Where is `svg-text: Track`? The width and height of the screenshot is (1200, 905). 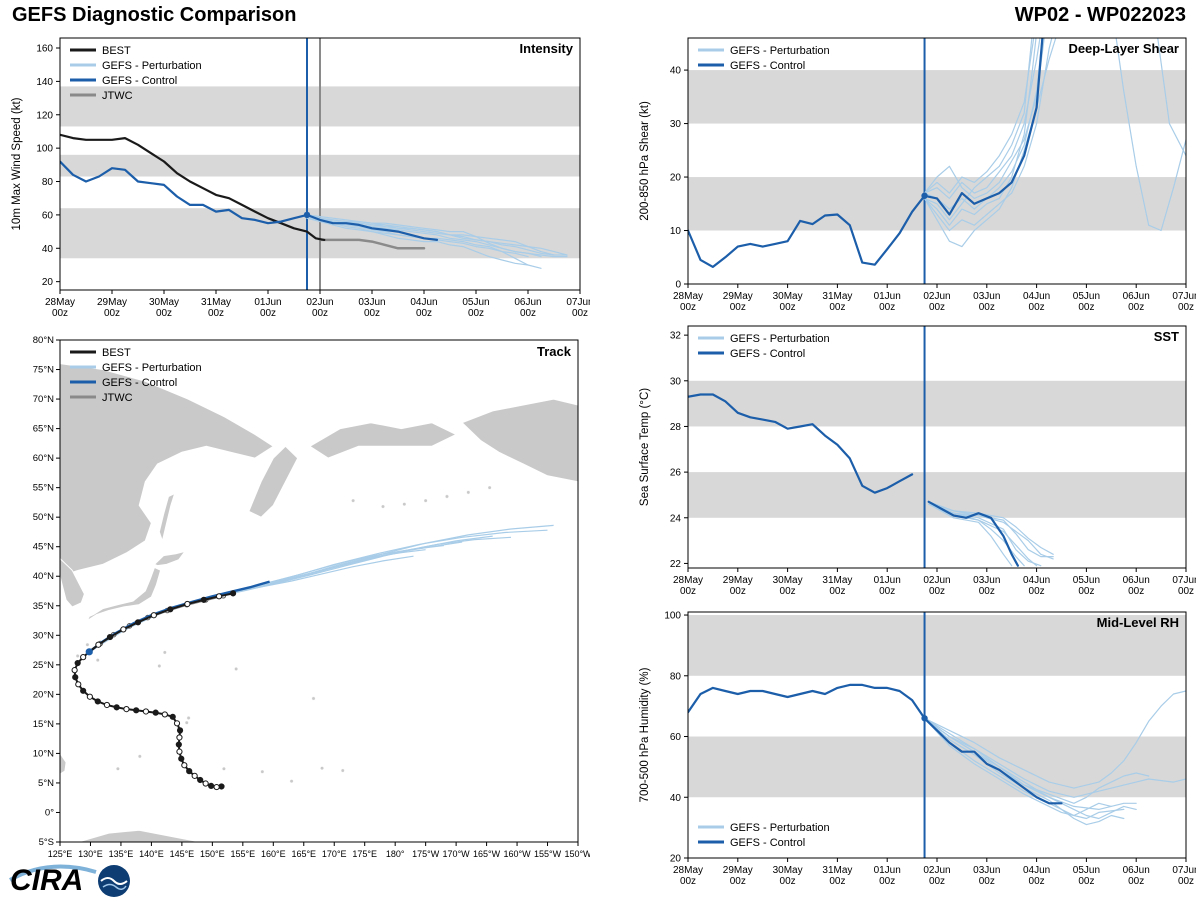 svg-text: Track is located at coordinates (554, 351).